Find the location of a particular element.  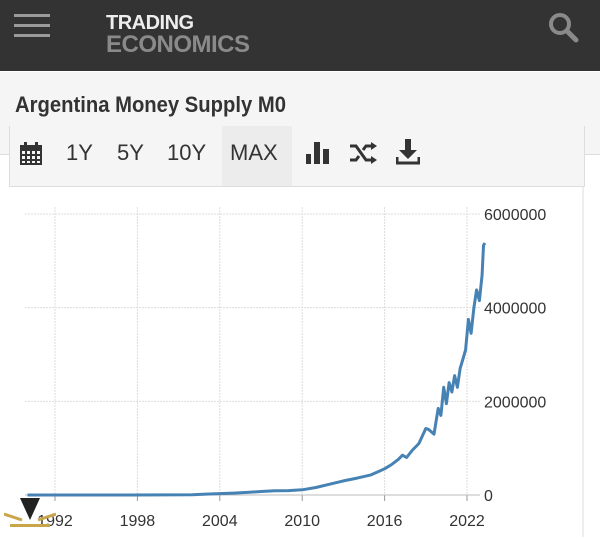

chart-toolbar: 1Y 5Y 10Y MAX is located at coordinates (297, 156).